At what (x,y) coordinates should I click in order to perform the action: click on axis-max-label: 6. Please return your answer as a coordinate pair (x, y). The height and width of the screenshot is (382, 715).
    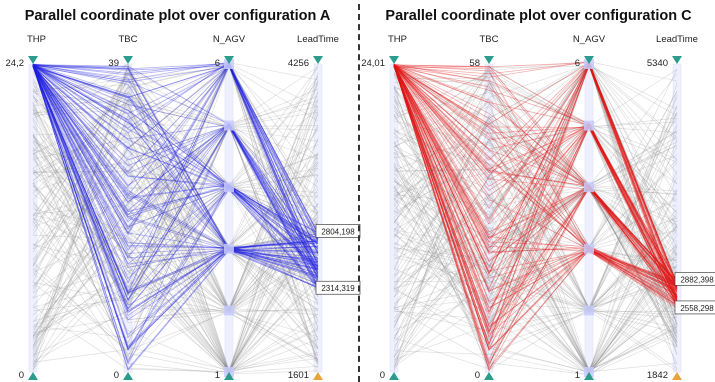
    Looking at the image, I should click on (217, 63).